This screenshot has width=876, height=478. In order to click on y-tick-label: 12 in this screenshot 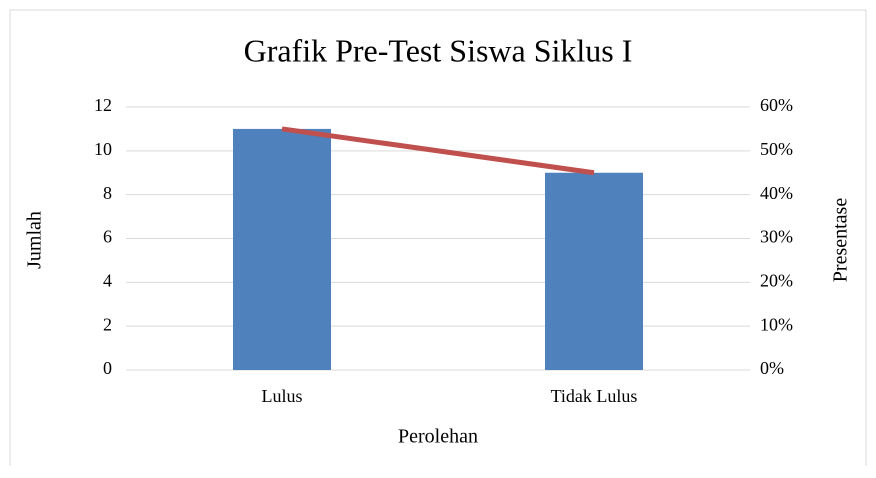, I will do `click(103, 105)`.